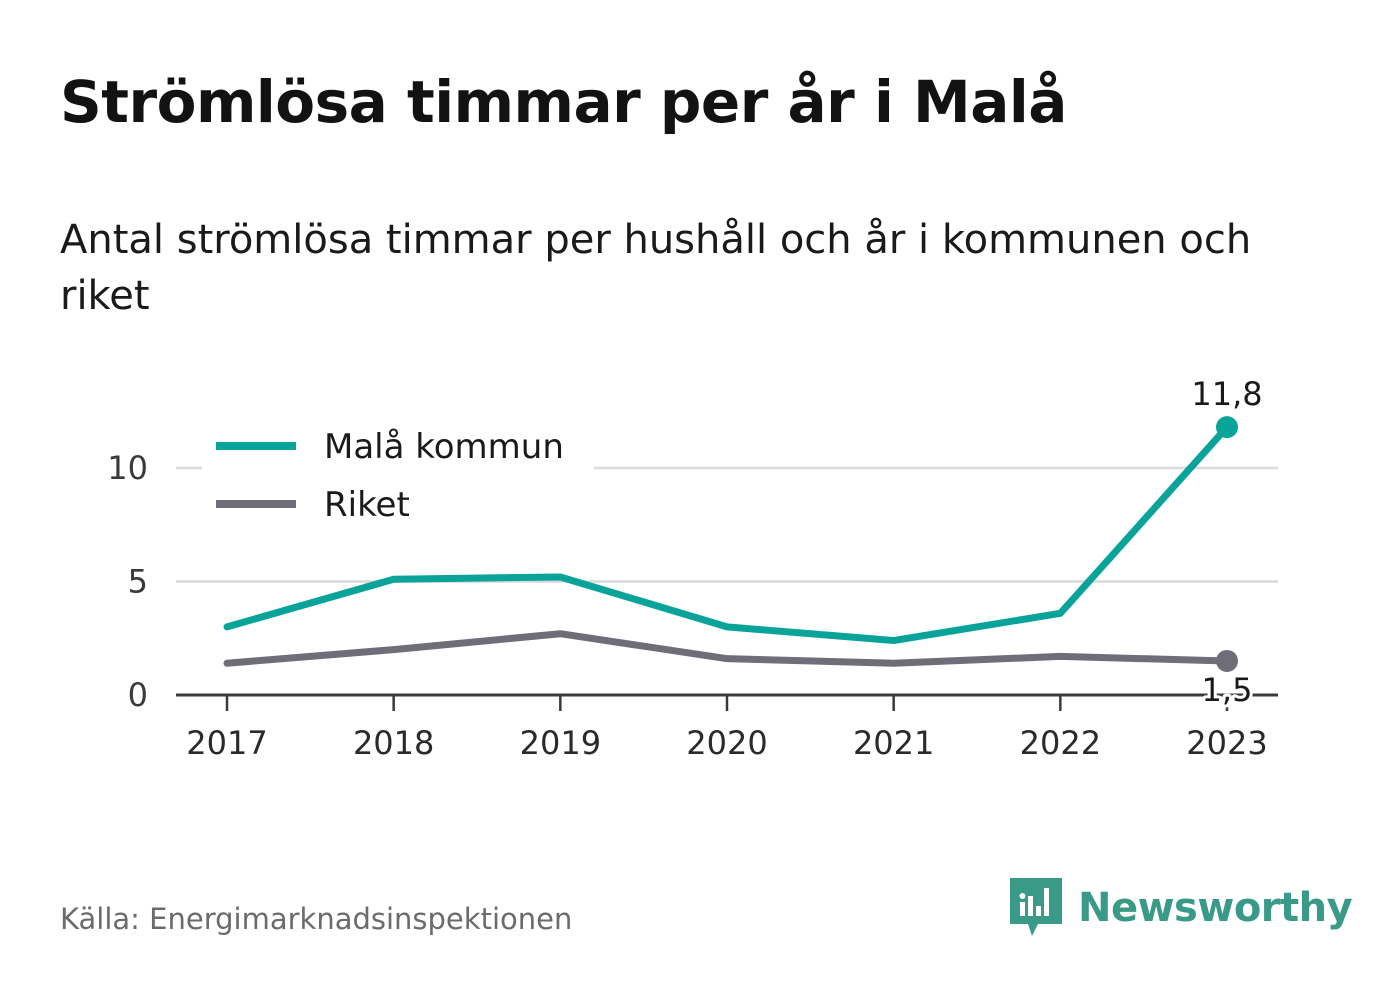 Image resolution: width=1382 pixels, height=999 pixels. I want to click on y-tick-label: 5, so click(138, 582).